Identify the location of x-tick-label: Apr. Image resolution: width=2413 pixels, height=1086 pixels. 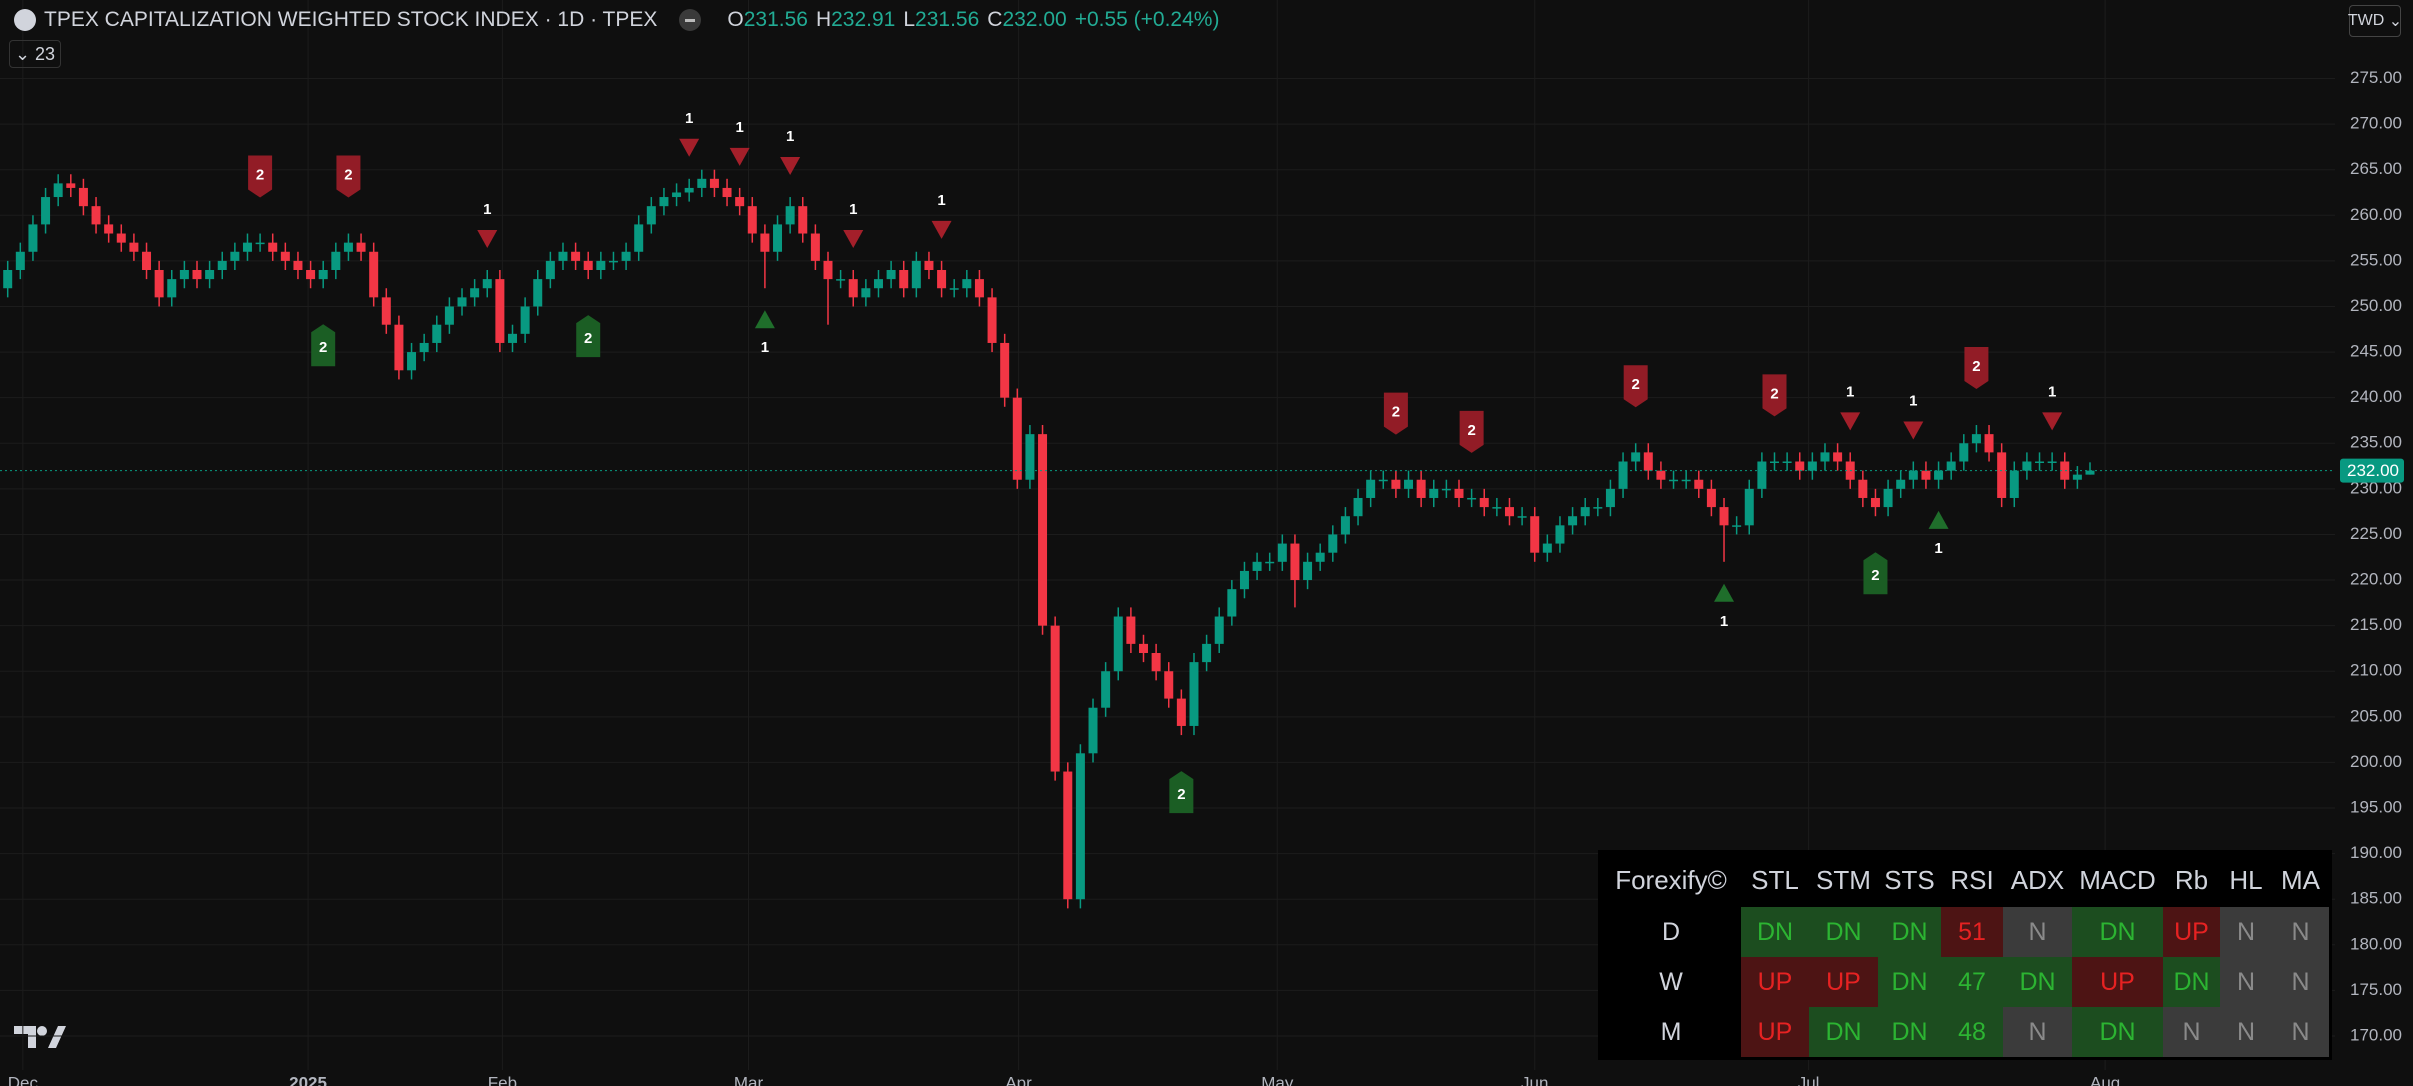
(1018, 1079).